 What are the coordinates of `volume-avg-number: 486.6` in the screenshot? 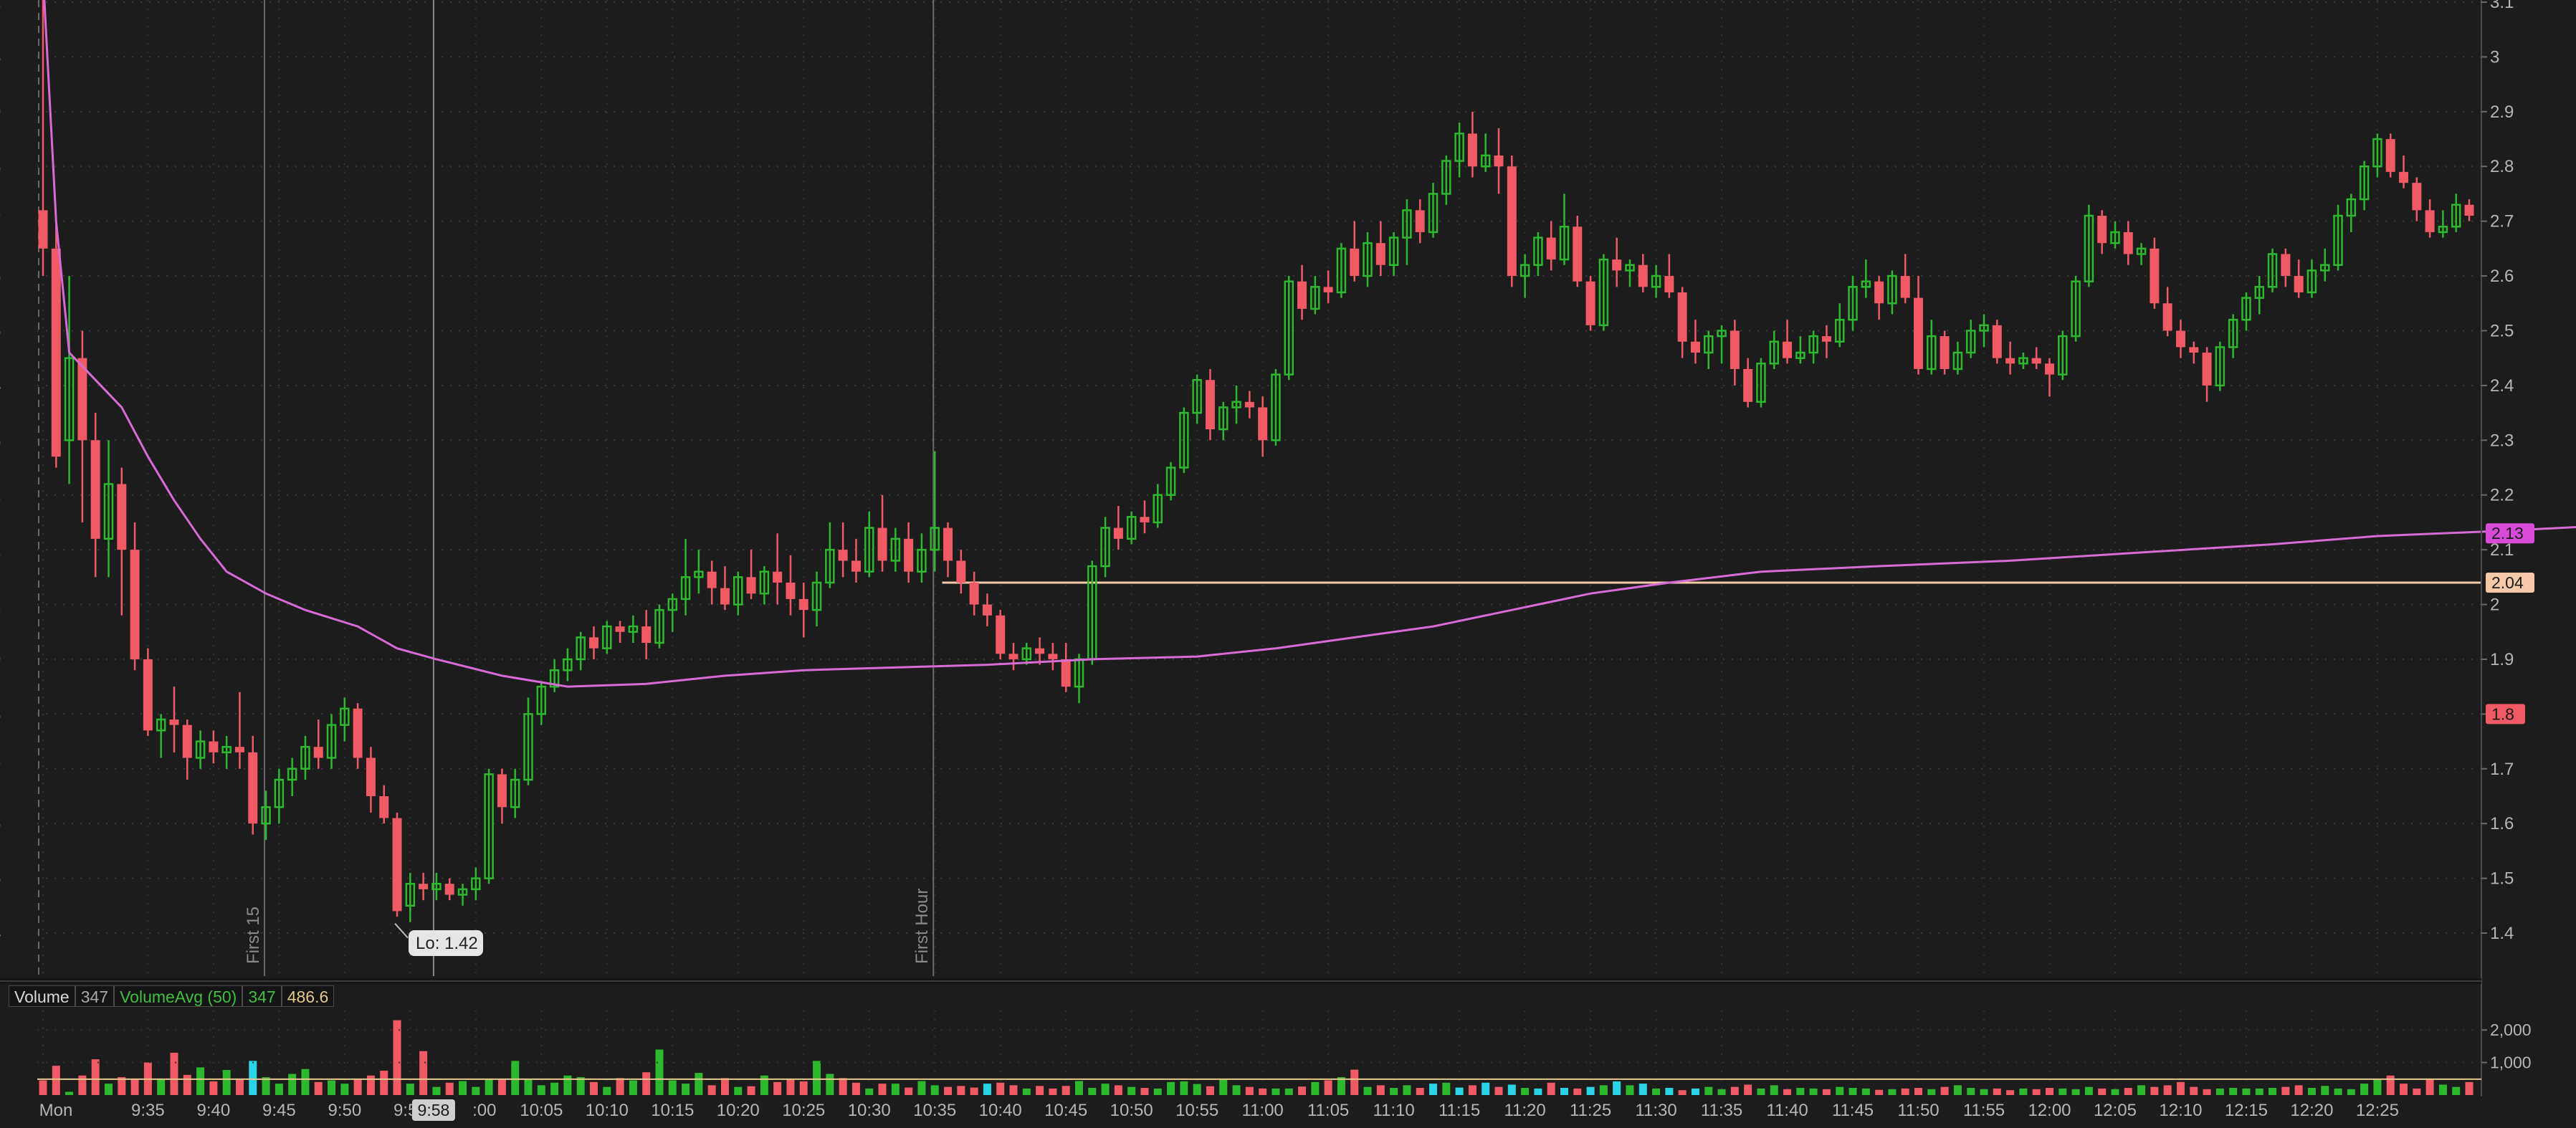 It's located at (308, 996).